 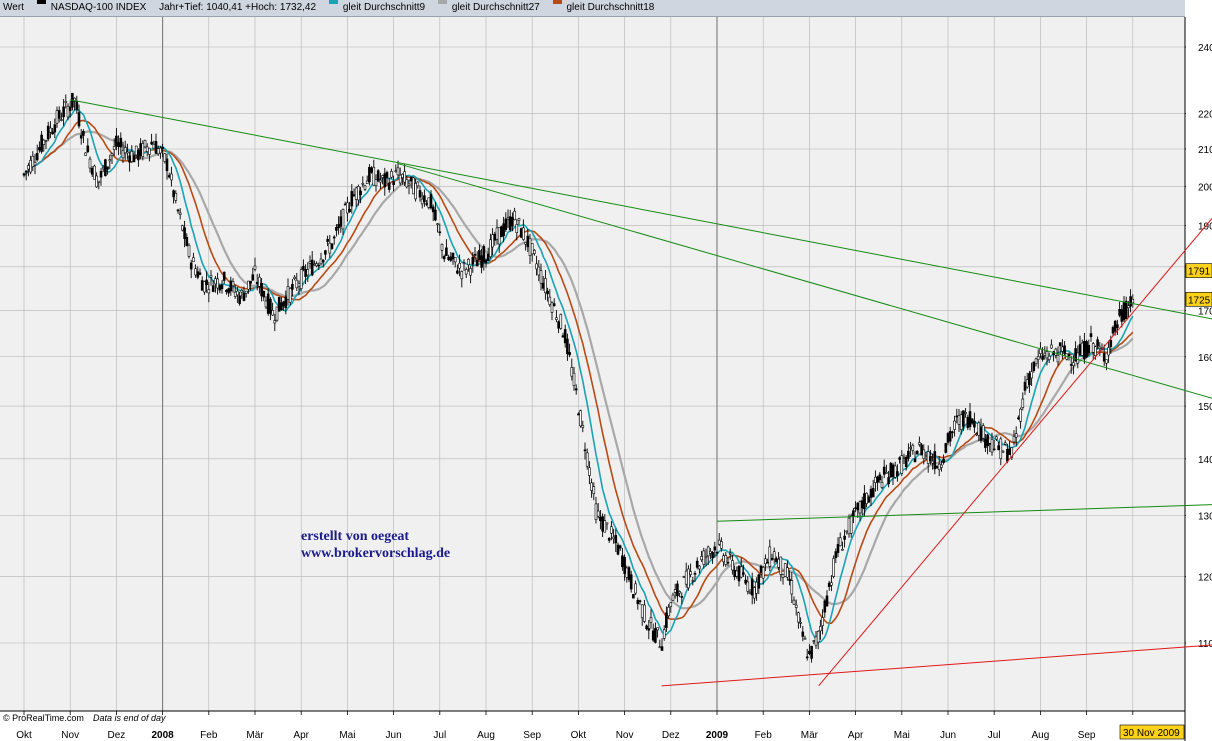 I want to click on y-tick-label: 1700, so click(x=1205, y=311).